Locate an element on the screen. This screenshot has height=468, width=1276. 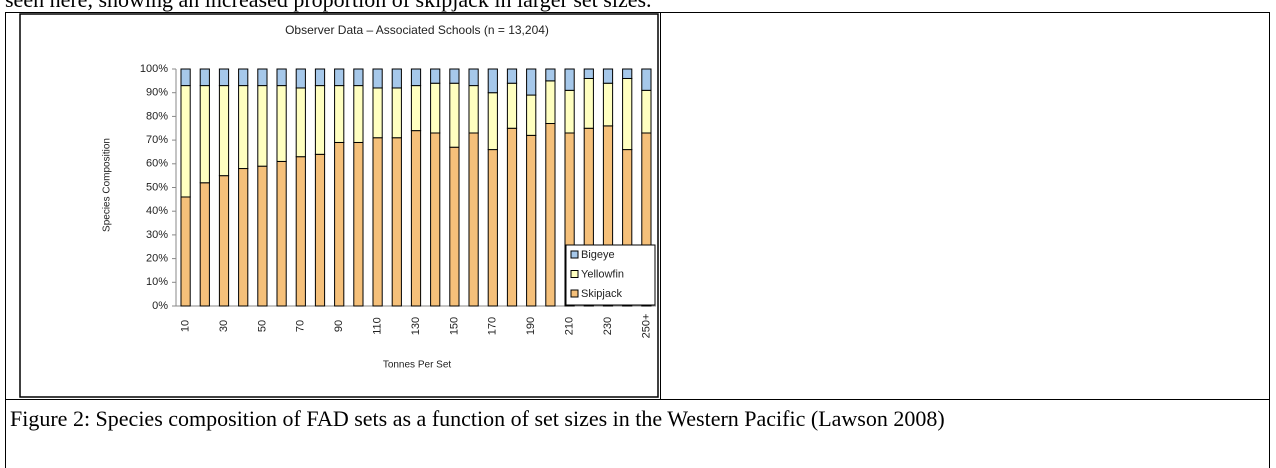
x-tick-label: 10 is located at coordinates (186, 326).